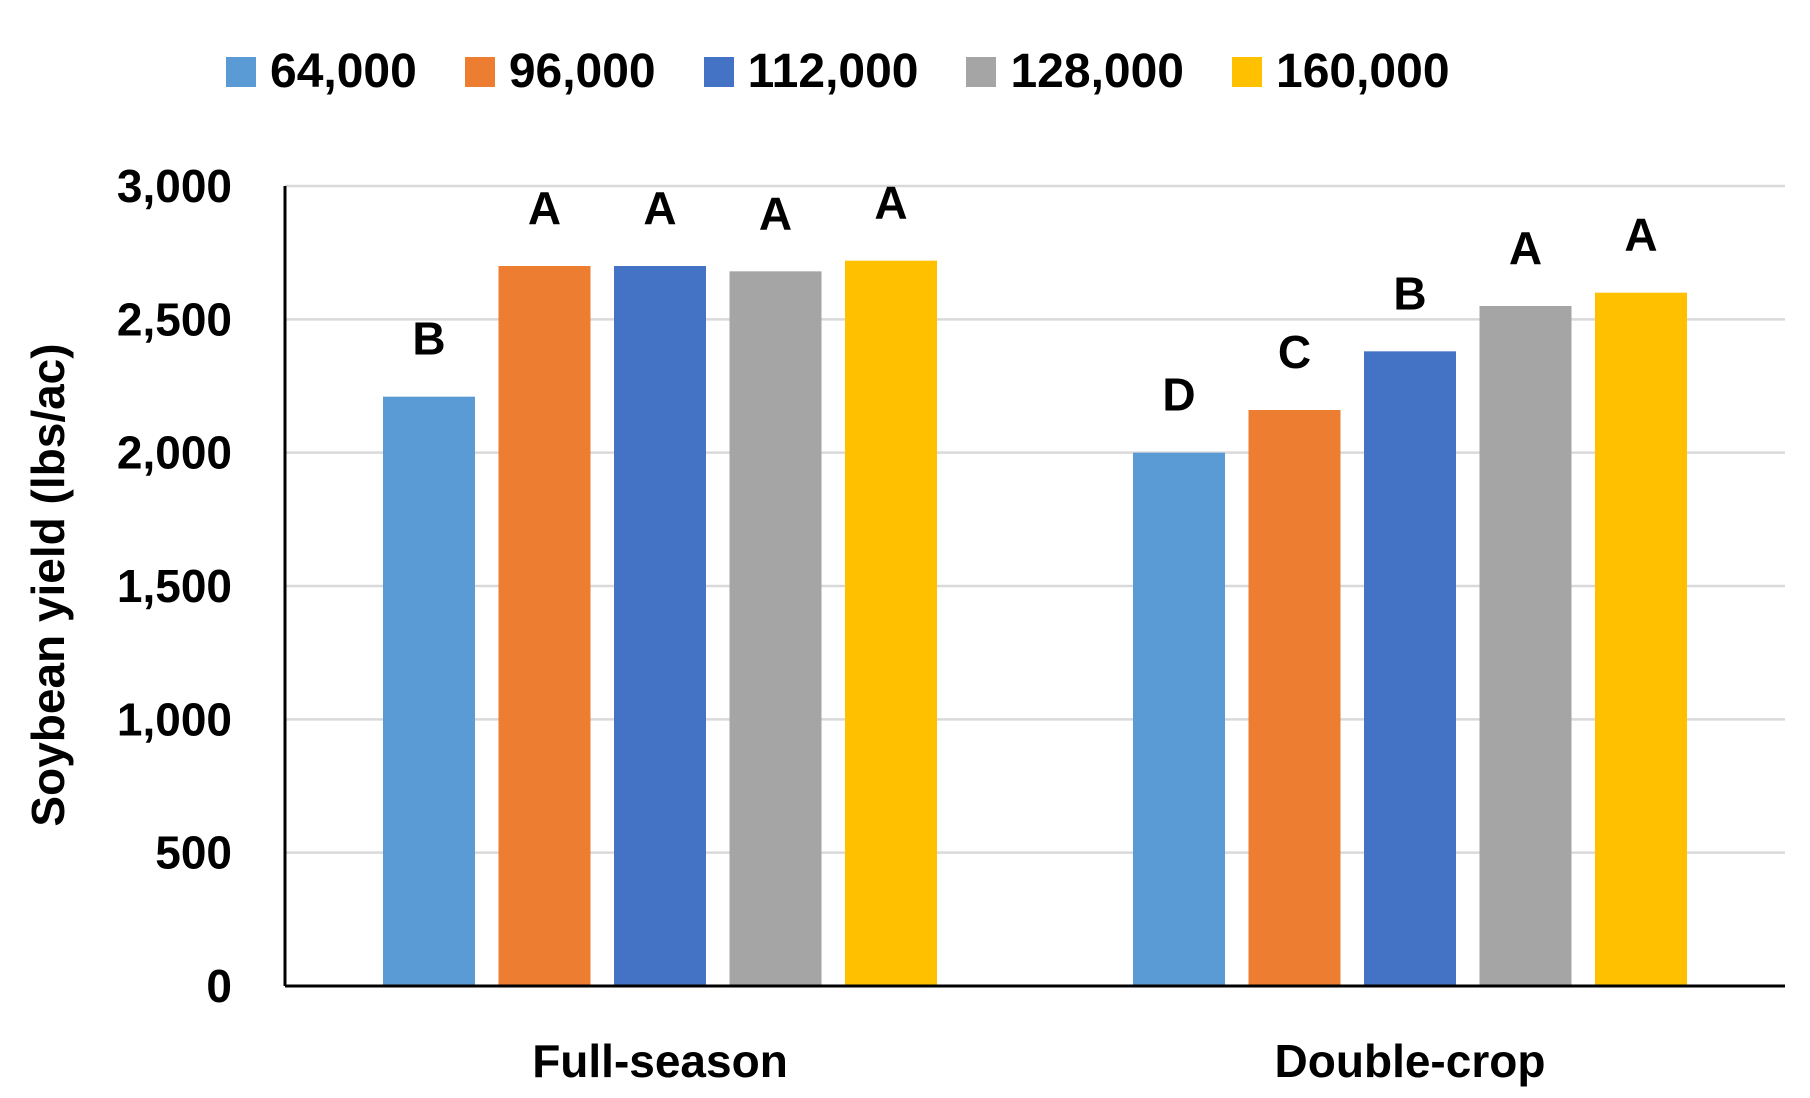 The width and height of the screenshot is (1810, 1098). What do you see at coordinates (1294, 352) in the screenshot?
I see `significance-letter: C` at bounding box center [1294, 352].